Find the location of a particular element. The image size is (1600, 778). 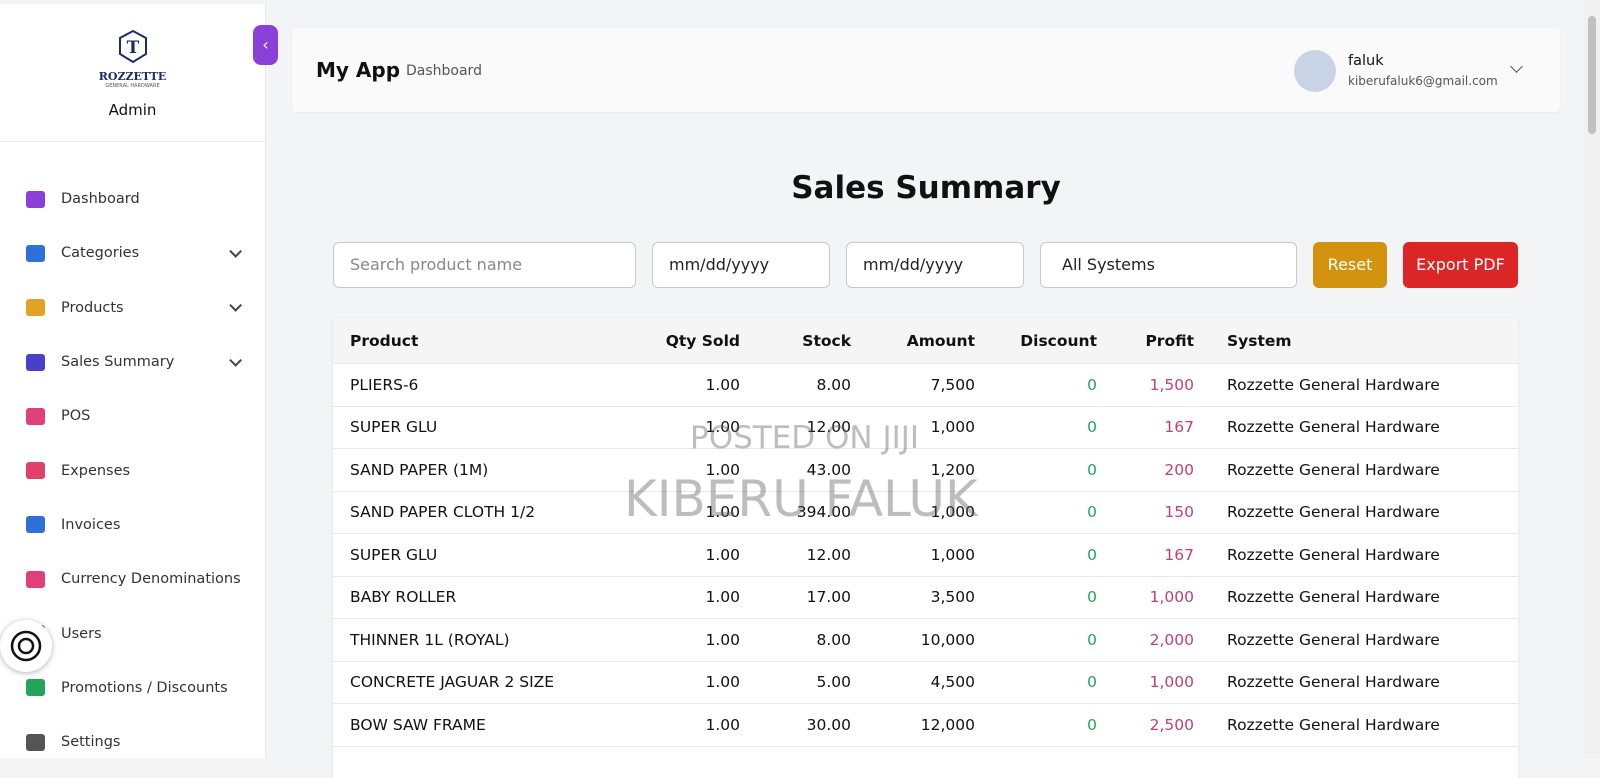

floating-button is located at coordinates (26, 646).